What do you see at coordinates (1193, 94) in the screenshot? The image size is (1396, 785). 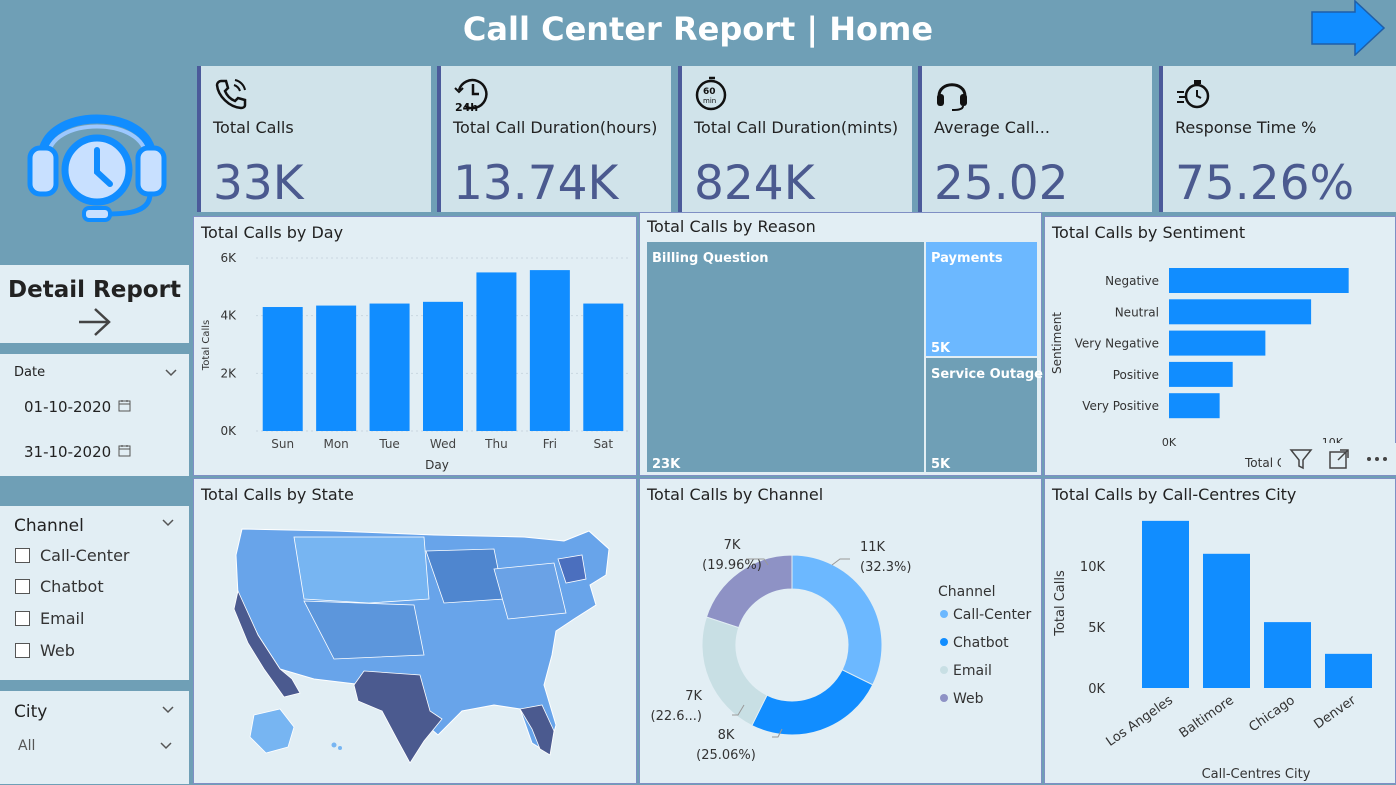 I see `stopwatch-icon` at bounding box center [1193, 94].